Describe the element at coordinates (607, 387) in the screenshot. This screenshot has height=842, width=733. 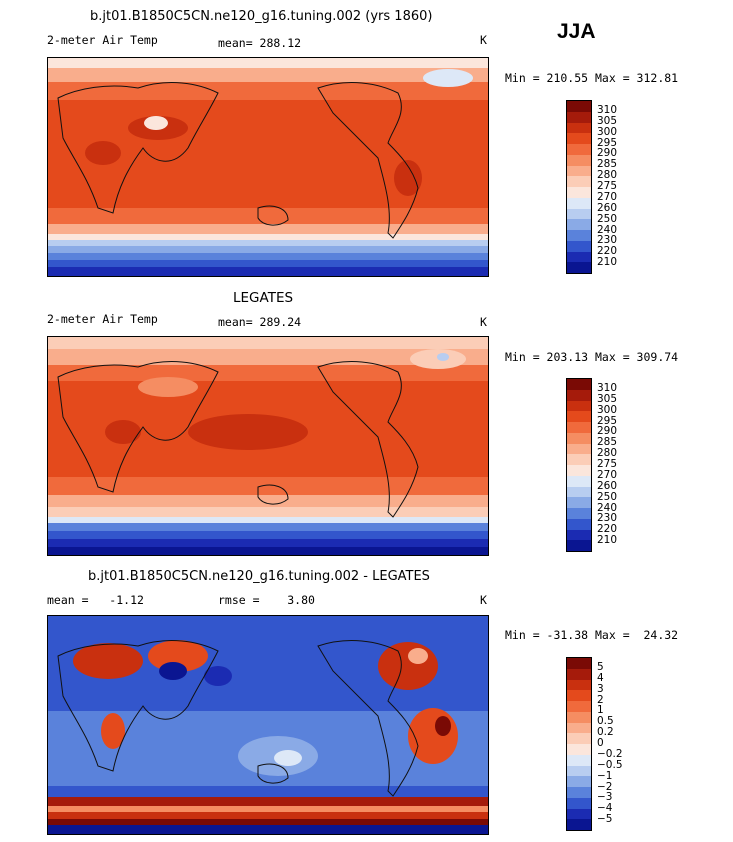
I see `colorbar-2-tick-label: 310` at that location.